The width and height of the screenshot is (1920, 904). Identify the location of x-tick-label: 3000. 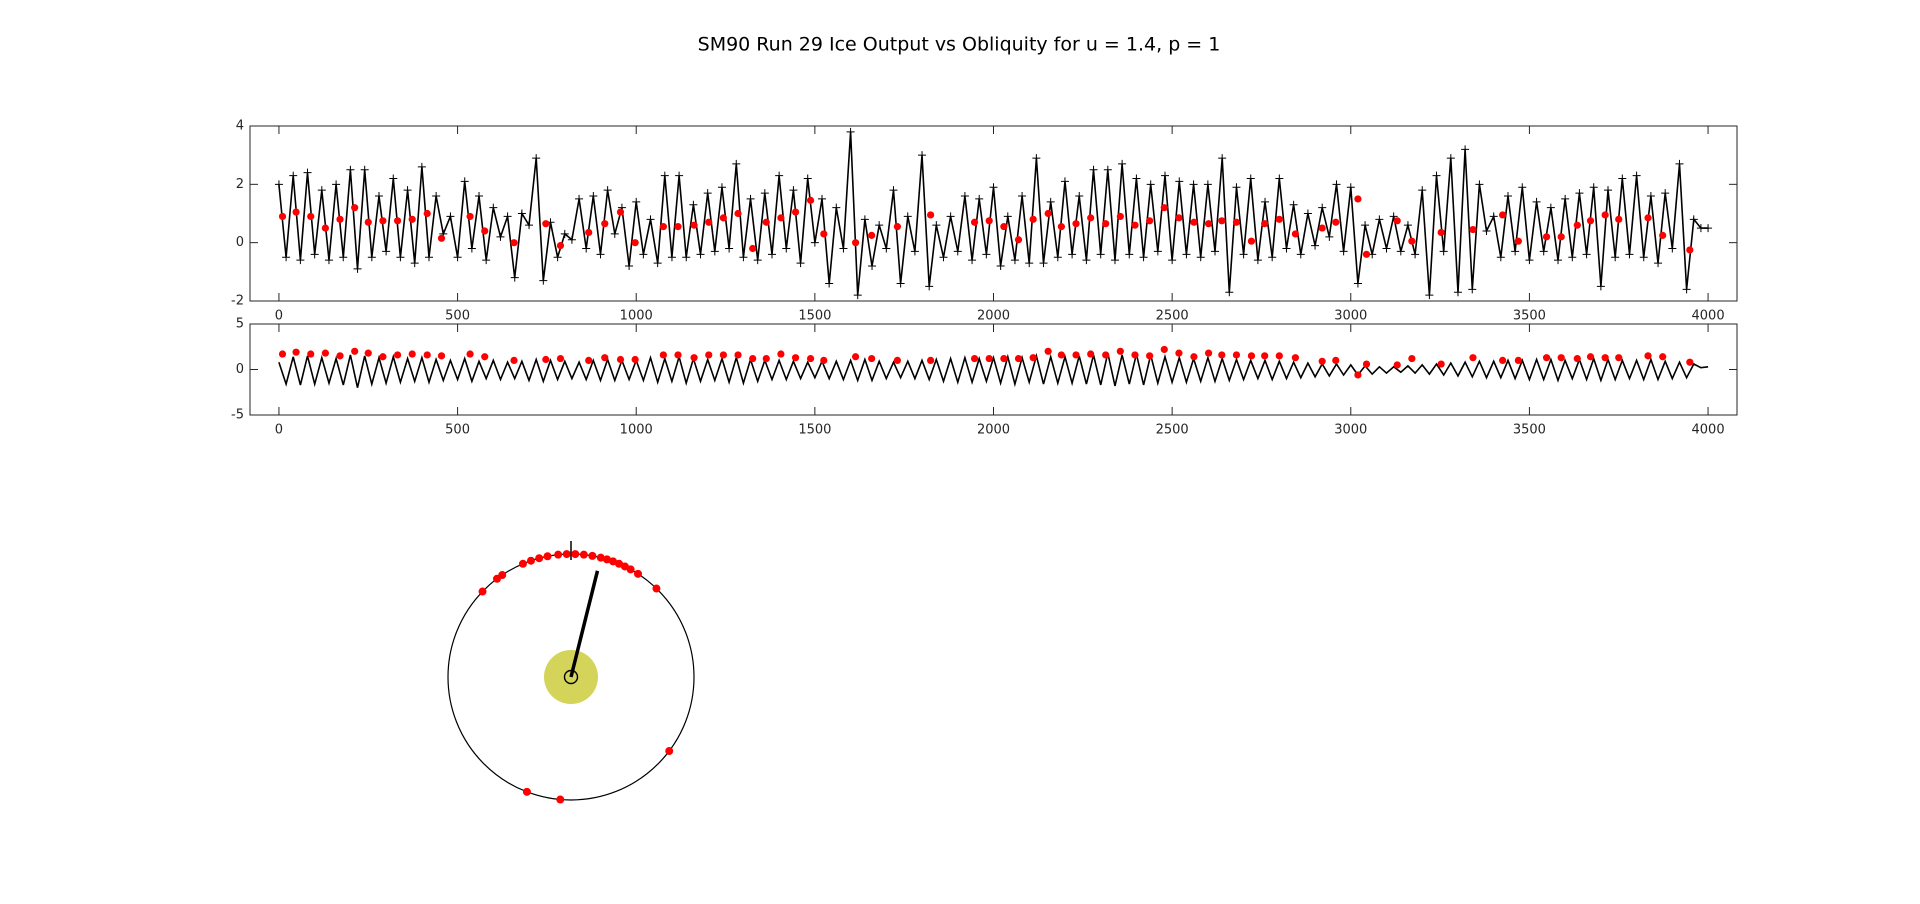
(1350, 316).